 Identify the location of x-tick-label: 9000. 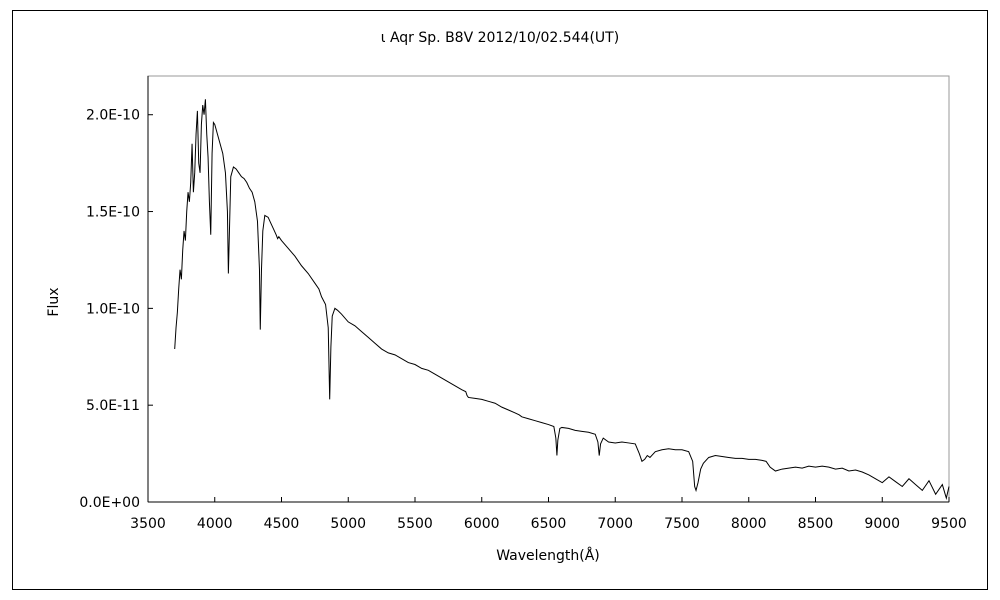
(882, 524).